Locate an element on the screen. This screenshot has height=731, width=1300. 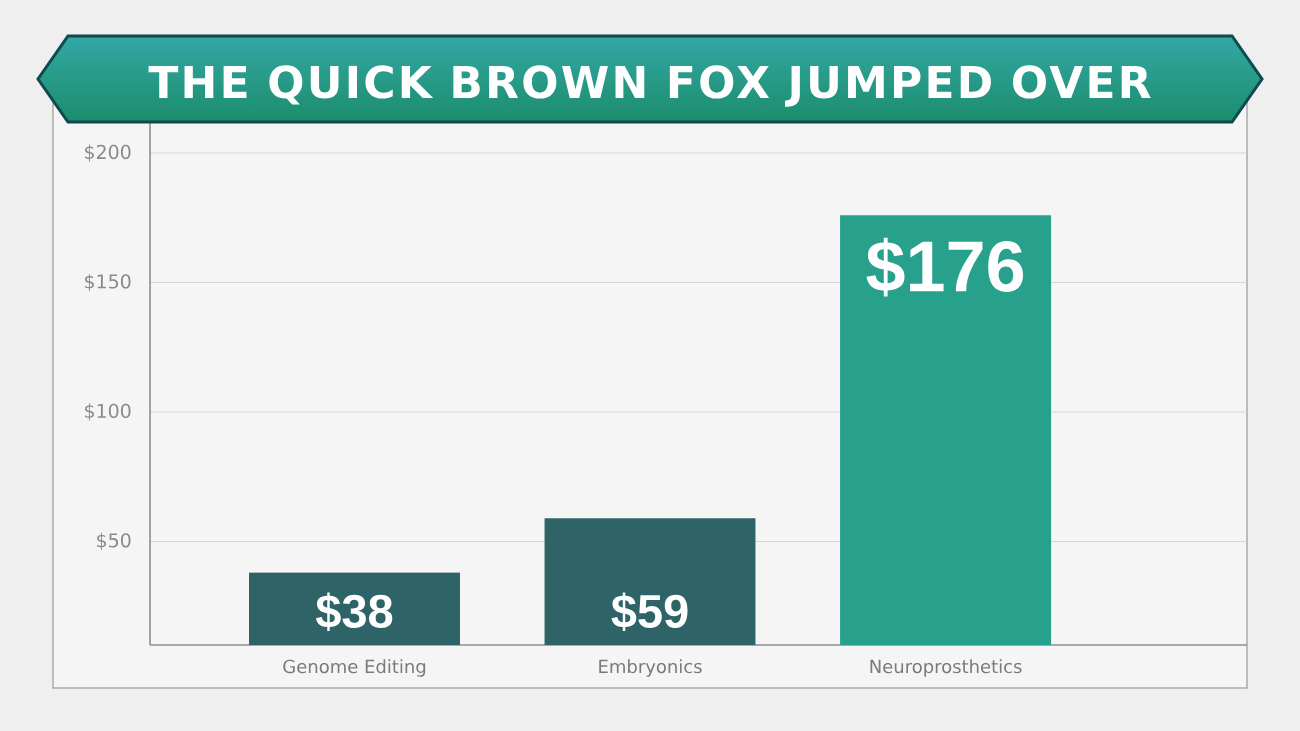
y-tick-label: $150 is located at coordinates (108, 282).